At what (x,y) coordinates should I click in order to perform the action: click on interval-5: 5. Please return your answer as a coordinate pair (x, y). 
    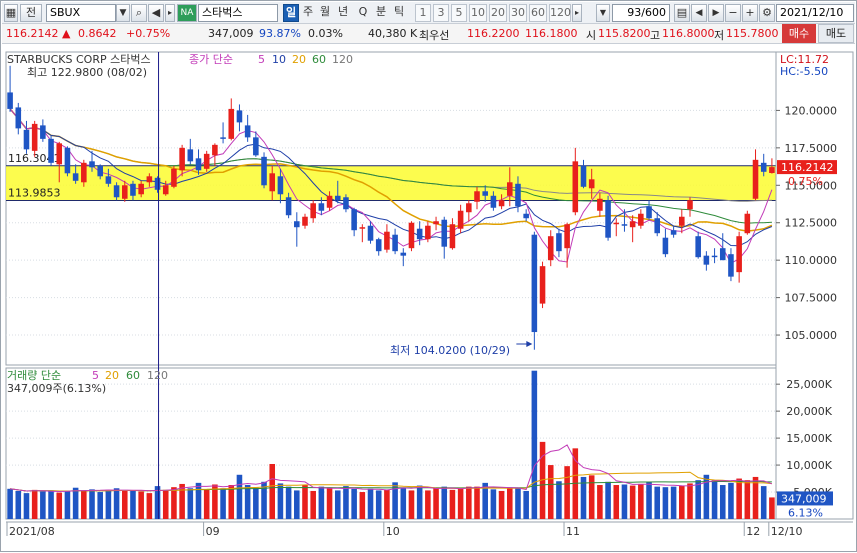
    Looking at the image, I should click on (459, 13).